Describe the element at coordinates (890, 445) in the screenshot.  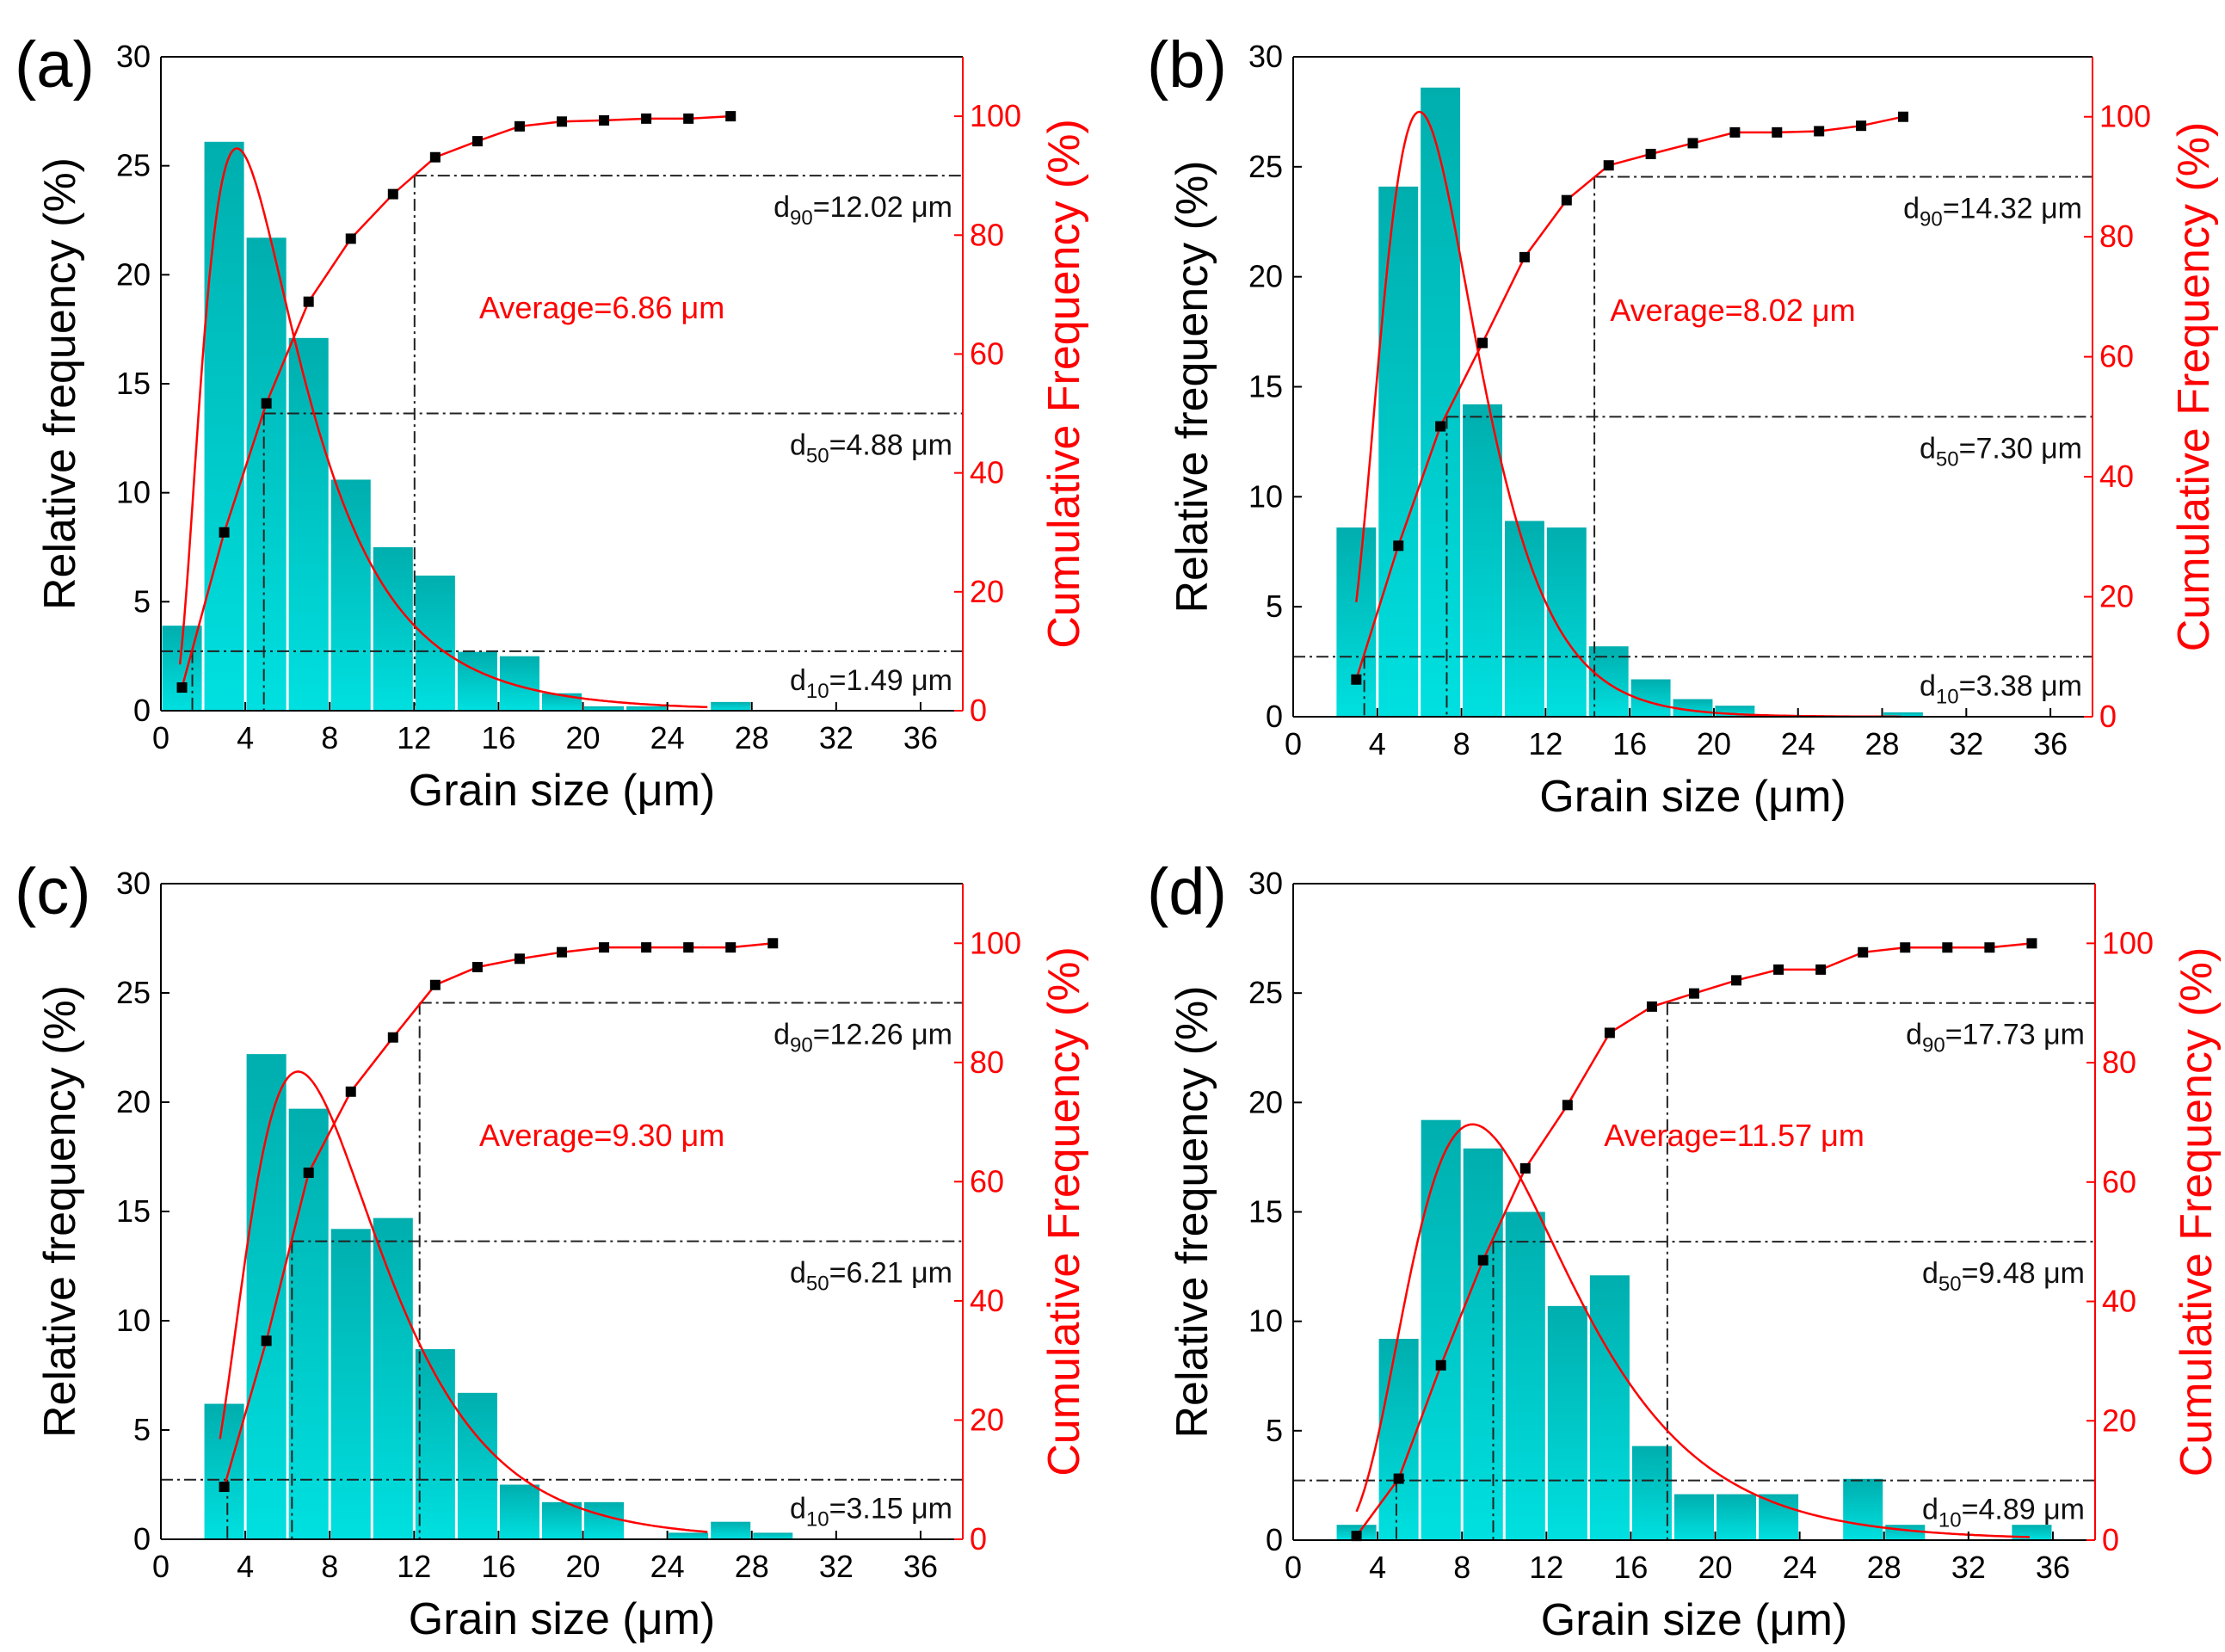
I see `d50-label-value: =4.88 μm` at that location.